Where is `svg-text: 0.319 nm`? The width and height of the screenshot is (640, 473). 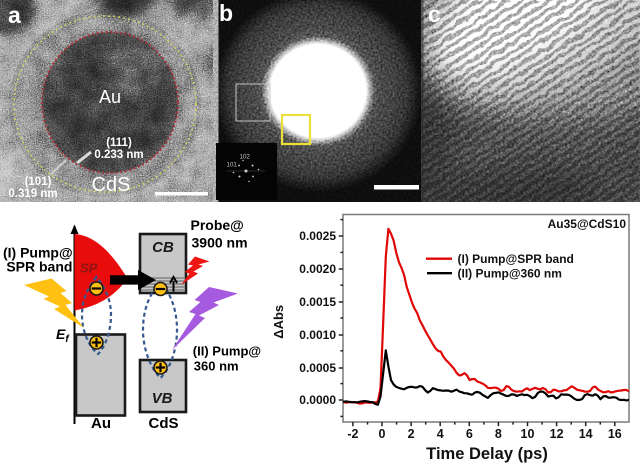 svg-text: 0.319 nm is located at coordinates (32, 194).